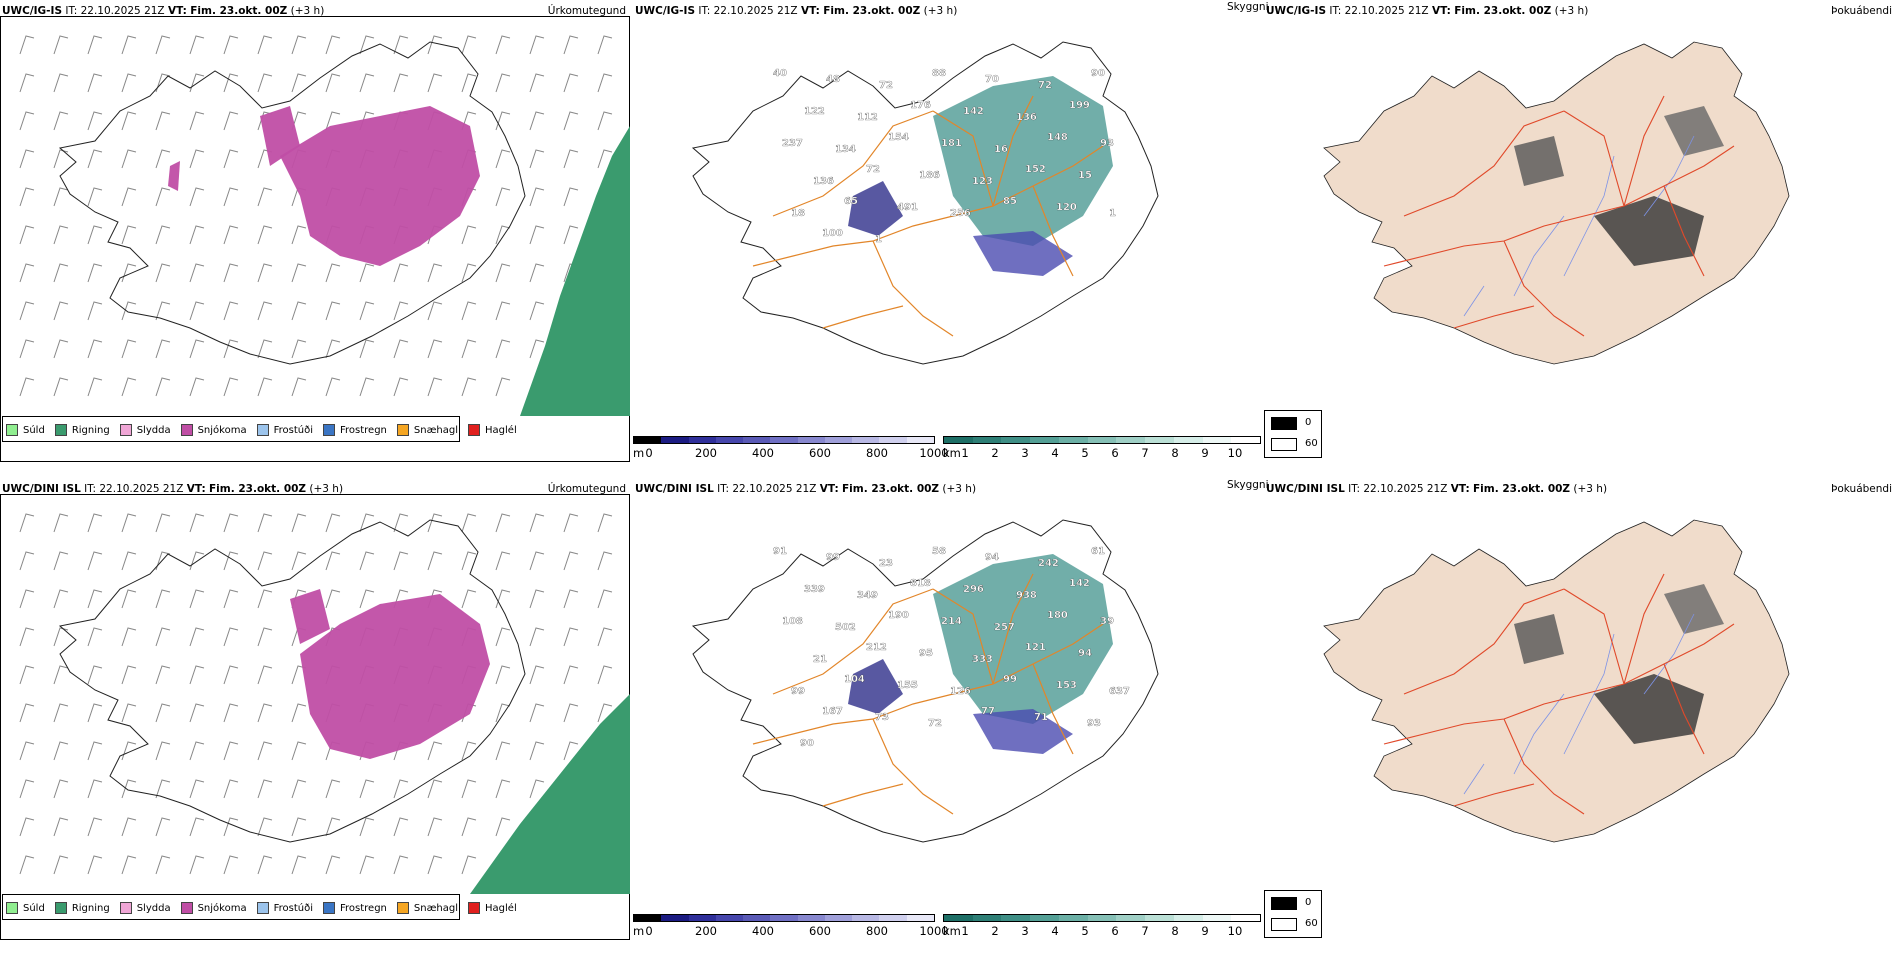  Describe the element at coordinates (1145, 931) in the screenshot. I see `visibility-tick: 7` at that location.